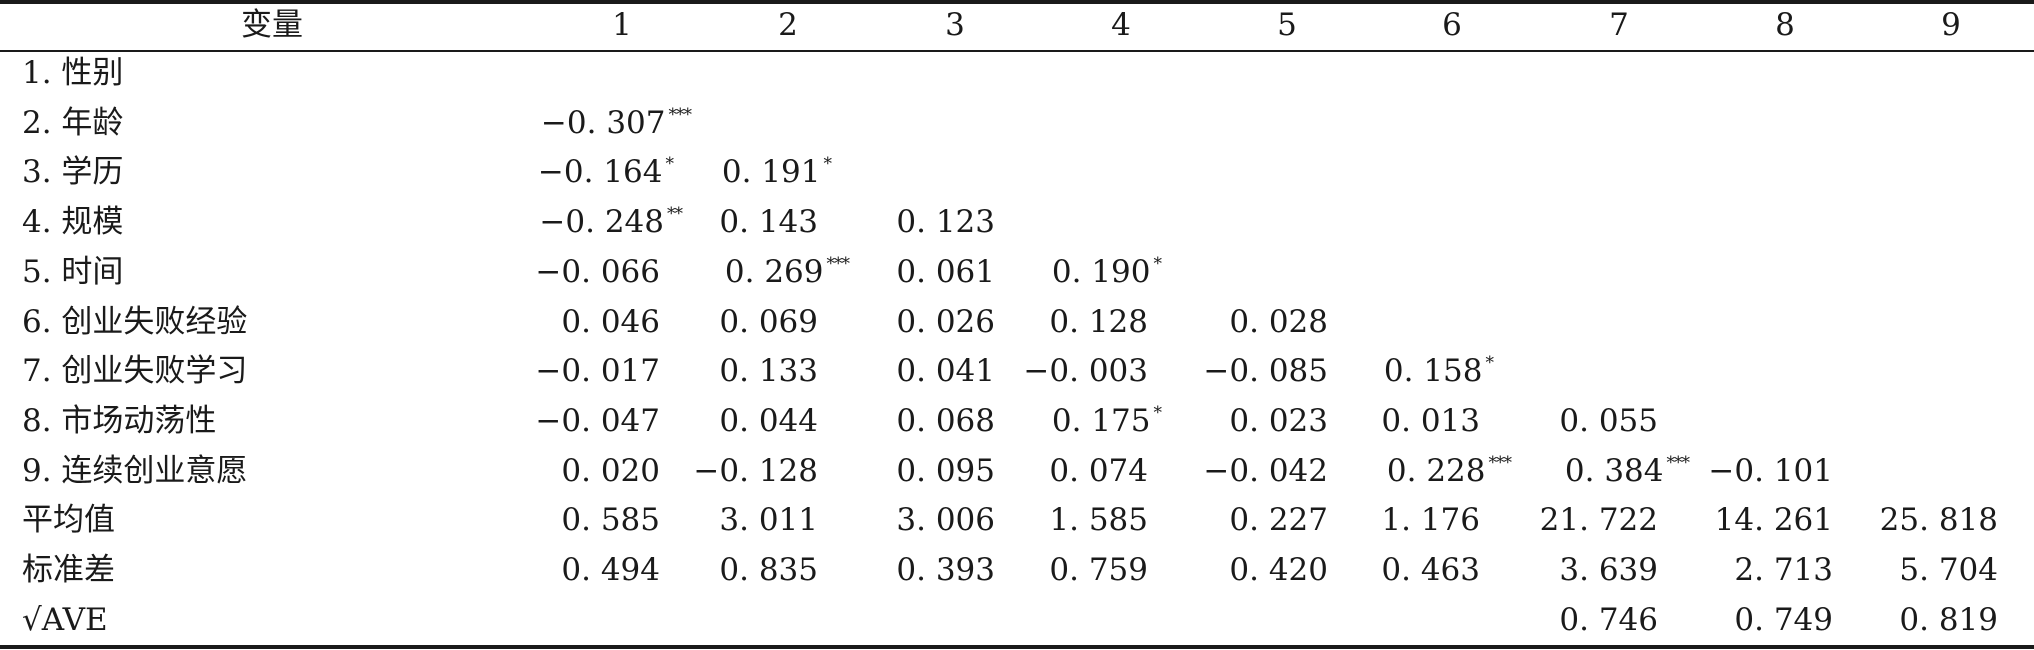 The height and width of the screenshot is (650, 2034). I want to click on table-cell: −0. 066, so click(530, 272).